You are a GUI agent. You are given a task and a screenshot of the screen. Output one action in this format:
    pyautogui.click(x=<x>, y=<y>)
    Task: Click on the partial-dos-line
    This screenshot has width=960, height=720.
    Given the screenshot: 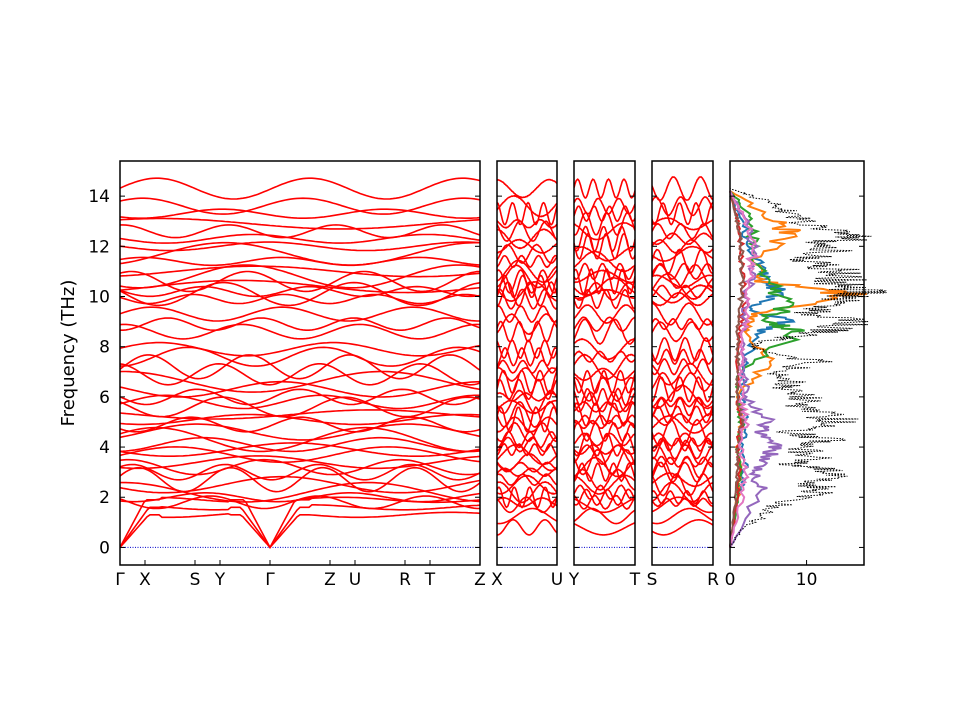 What is the action you would take?
    pyautogui.click(x=737, y=369)
    